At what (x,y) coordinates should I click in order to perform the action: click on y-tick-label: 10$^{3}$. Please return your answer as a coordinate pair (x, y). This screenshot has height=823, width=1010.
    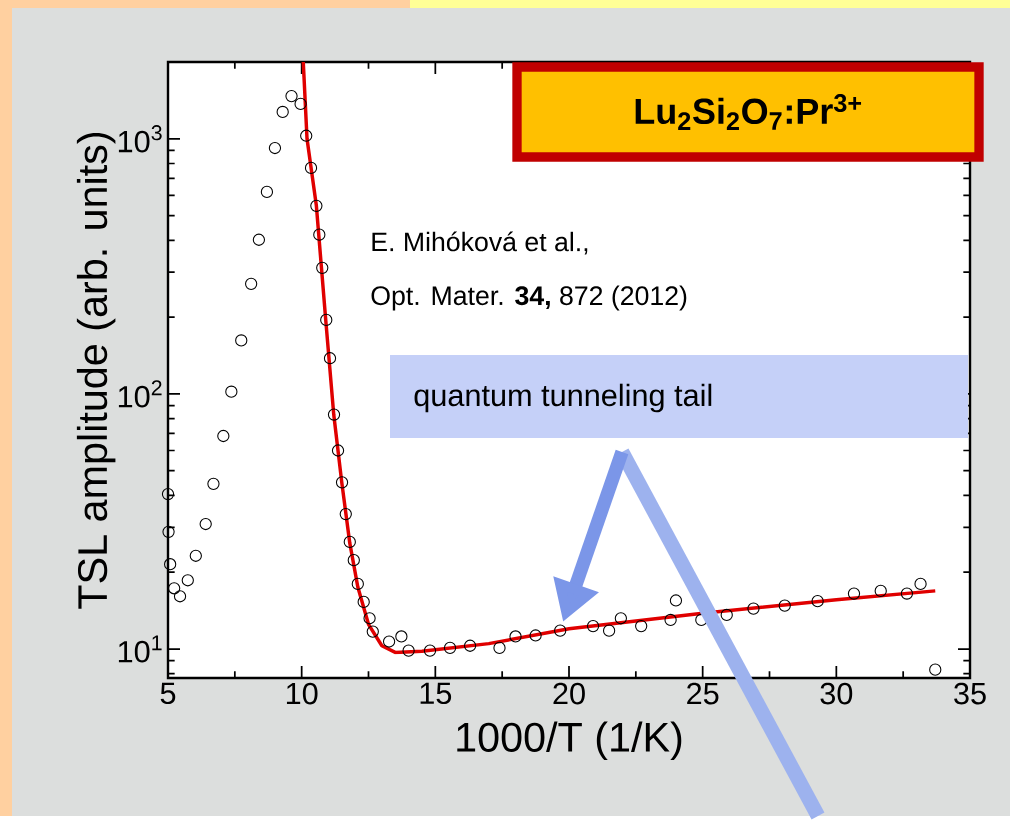
    Looking at the image, I should click on (140, 138).